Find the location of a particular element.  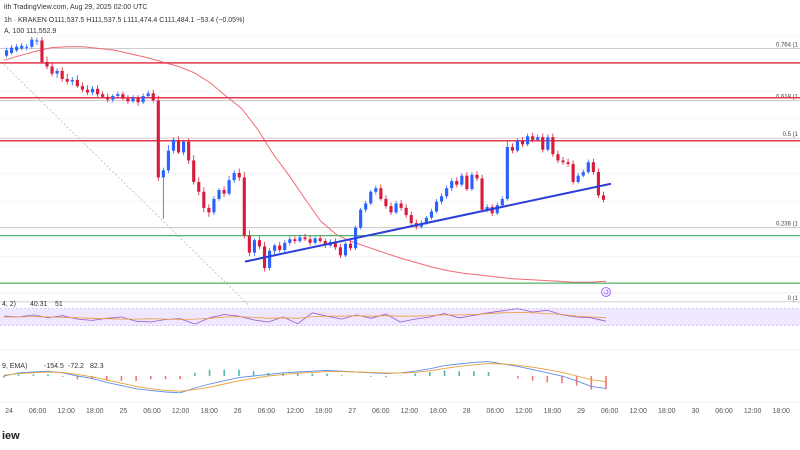

trendline is located at coordinates (428, 222).